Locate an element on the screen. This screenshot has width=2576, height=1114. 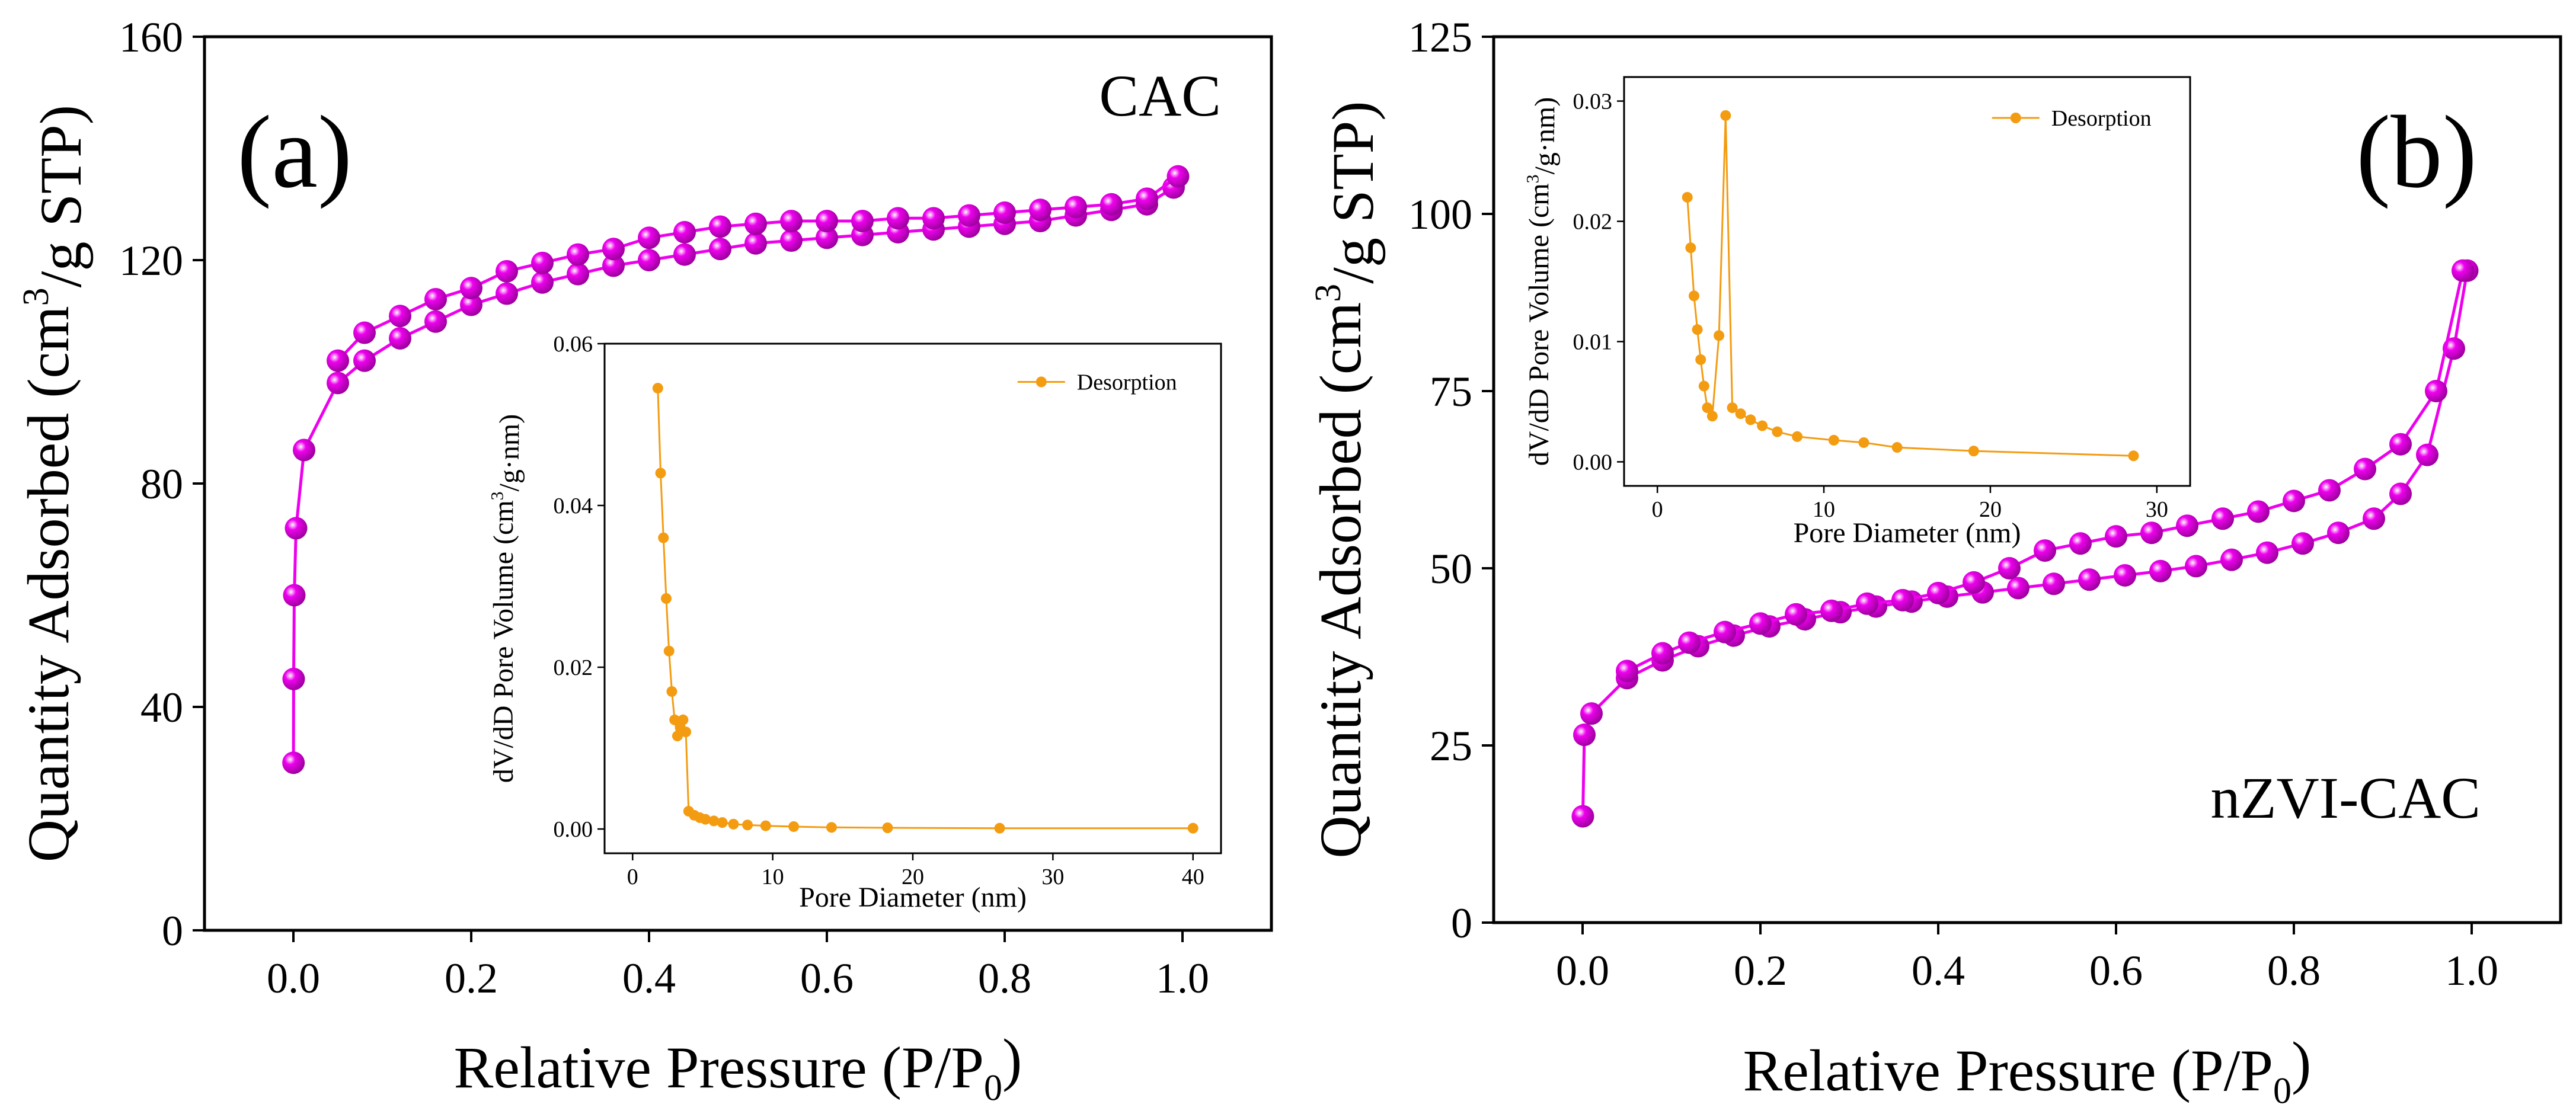
y-tick-label: 0.02 is located at coordinates (1593, 223).